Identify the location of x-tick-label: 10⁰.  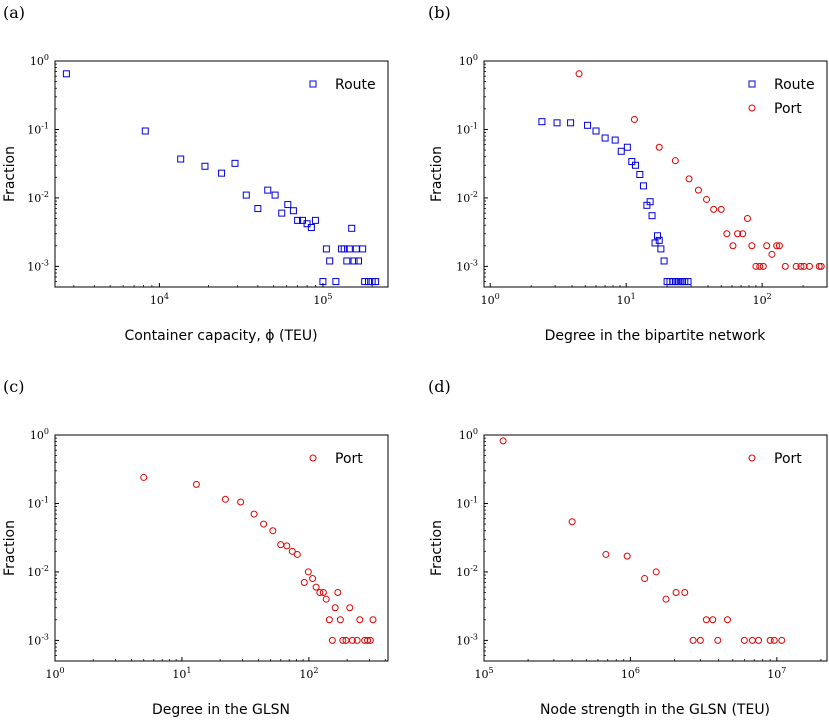
(490, 299).